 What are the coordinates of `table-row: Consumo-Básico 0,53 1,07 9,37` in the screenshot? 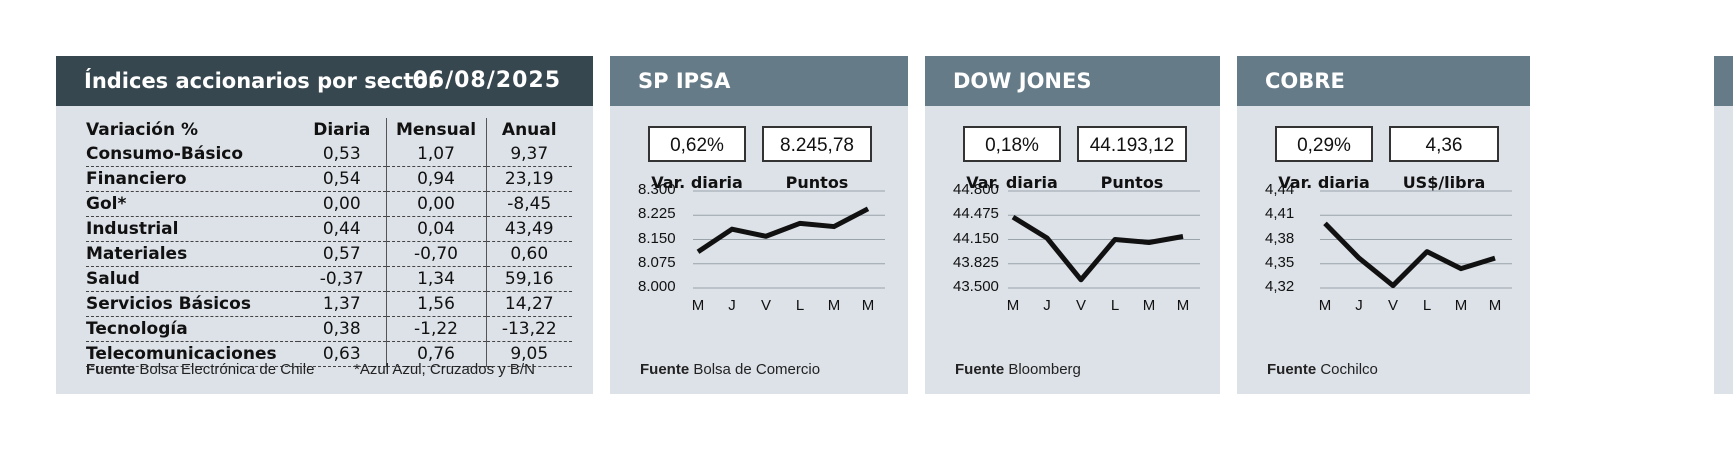 It's located at (329, 154).